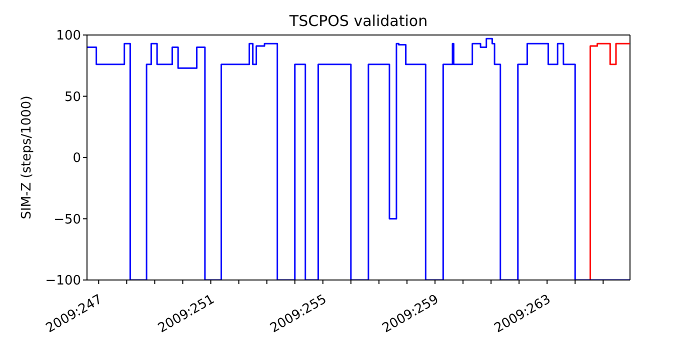  Describe the element at coordinates (68, 36) in the screenshot. I see `y-tick-label: 100` at that location.